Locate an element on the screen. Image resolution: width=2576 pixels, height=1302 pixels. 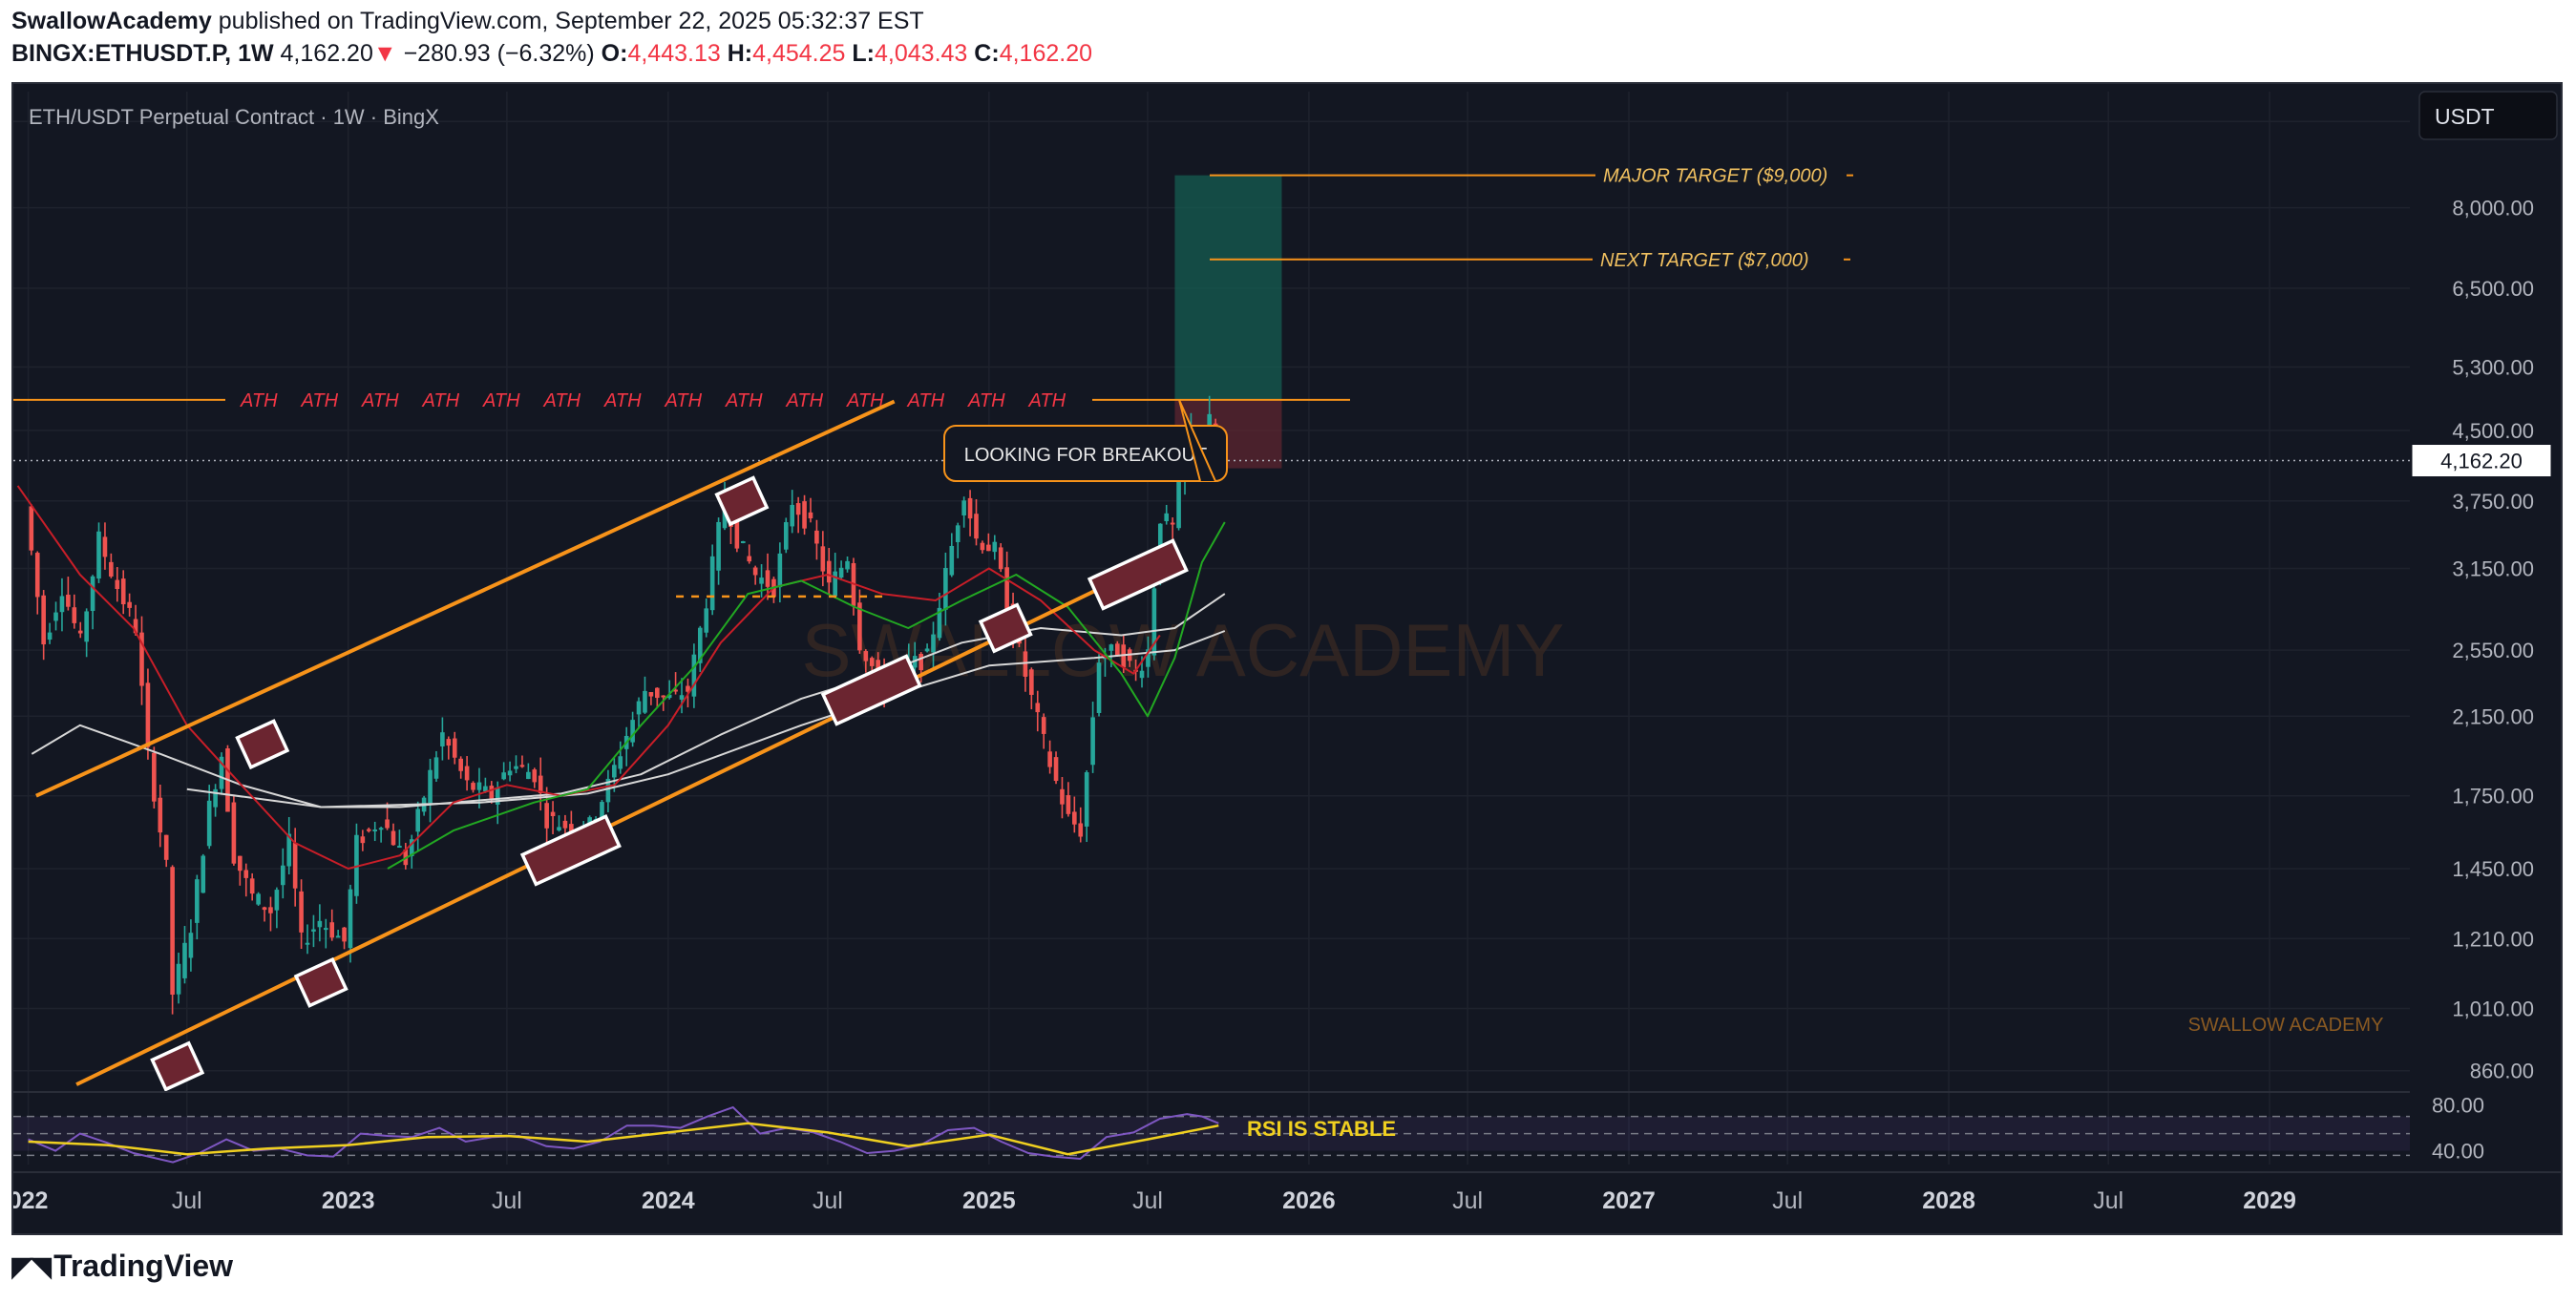
target-zone is located at coordinates (1228, 288).